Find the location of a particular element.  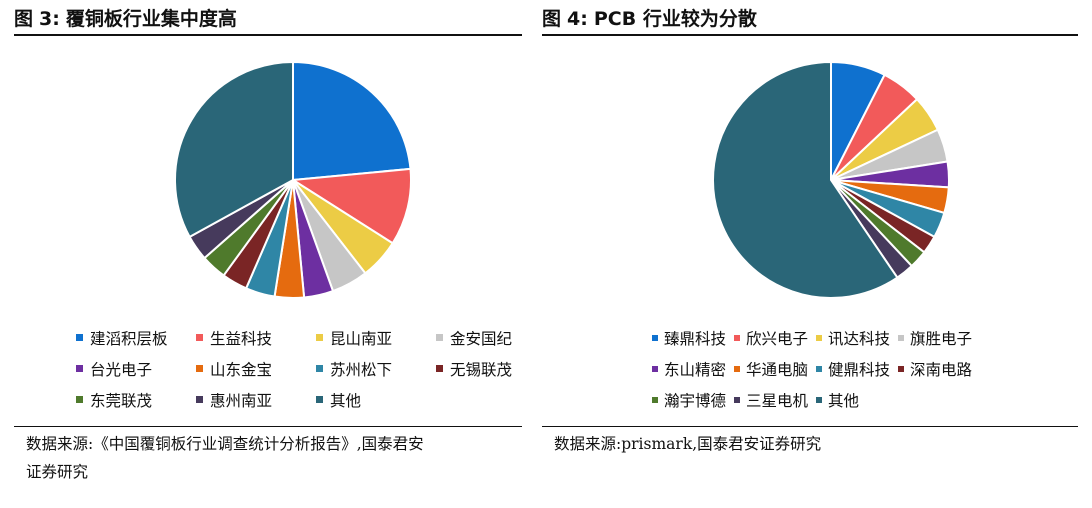

legend-item: 深南电路 is located at coordinates (935, 369).